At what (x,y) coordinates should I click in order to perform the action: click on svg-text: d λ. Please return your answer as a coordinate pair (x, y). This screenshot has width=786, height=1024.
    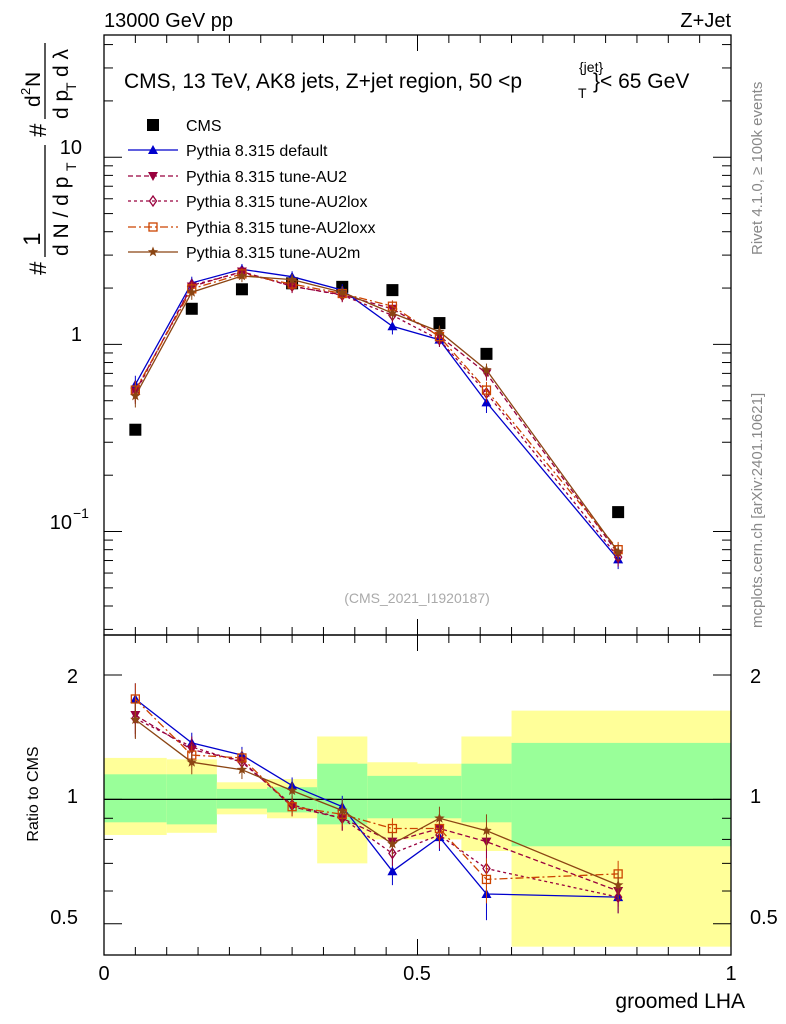
    Looking at the image, I should click on (61, 62).